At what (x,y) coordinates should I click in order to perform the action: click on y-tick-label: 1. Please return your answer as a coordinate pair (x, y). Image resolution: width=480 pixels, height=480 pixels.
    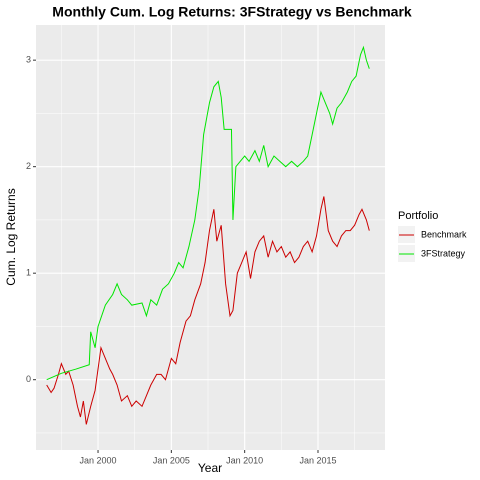
    Looking at the image, I should click on (28, 273).